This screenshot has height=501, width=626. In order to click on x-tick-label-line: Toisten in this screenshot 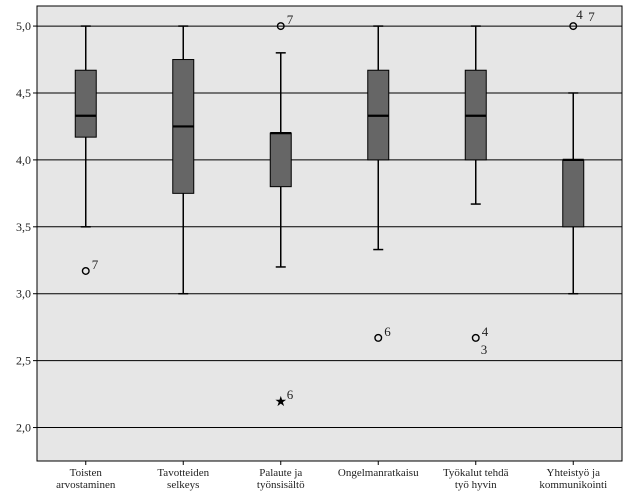, I will do `click(86, 473)`.